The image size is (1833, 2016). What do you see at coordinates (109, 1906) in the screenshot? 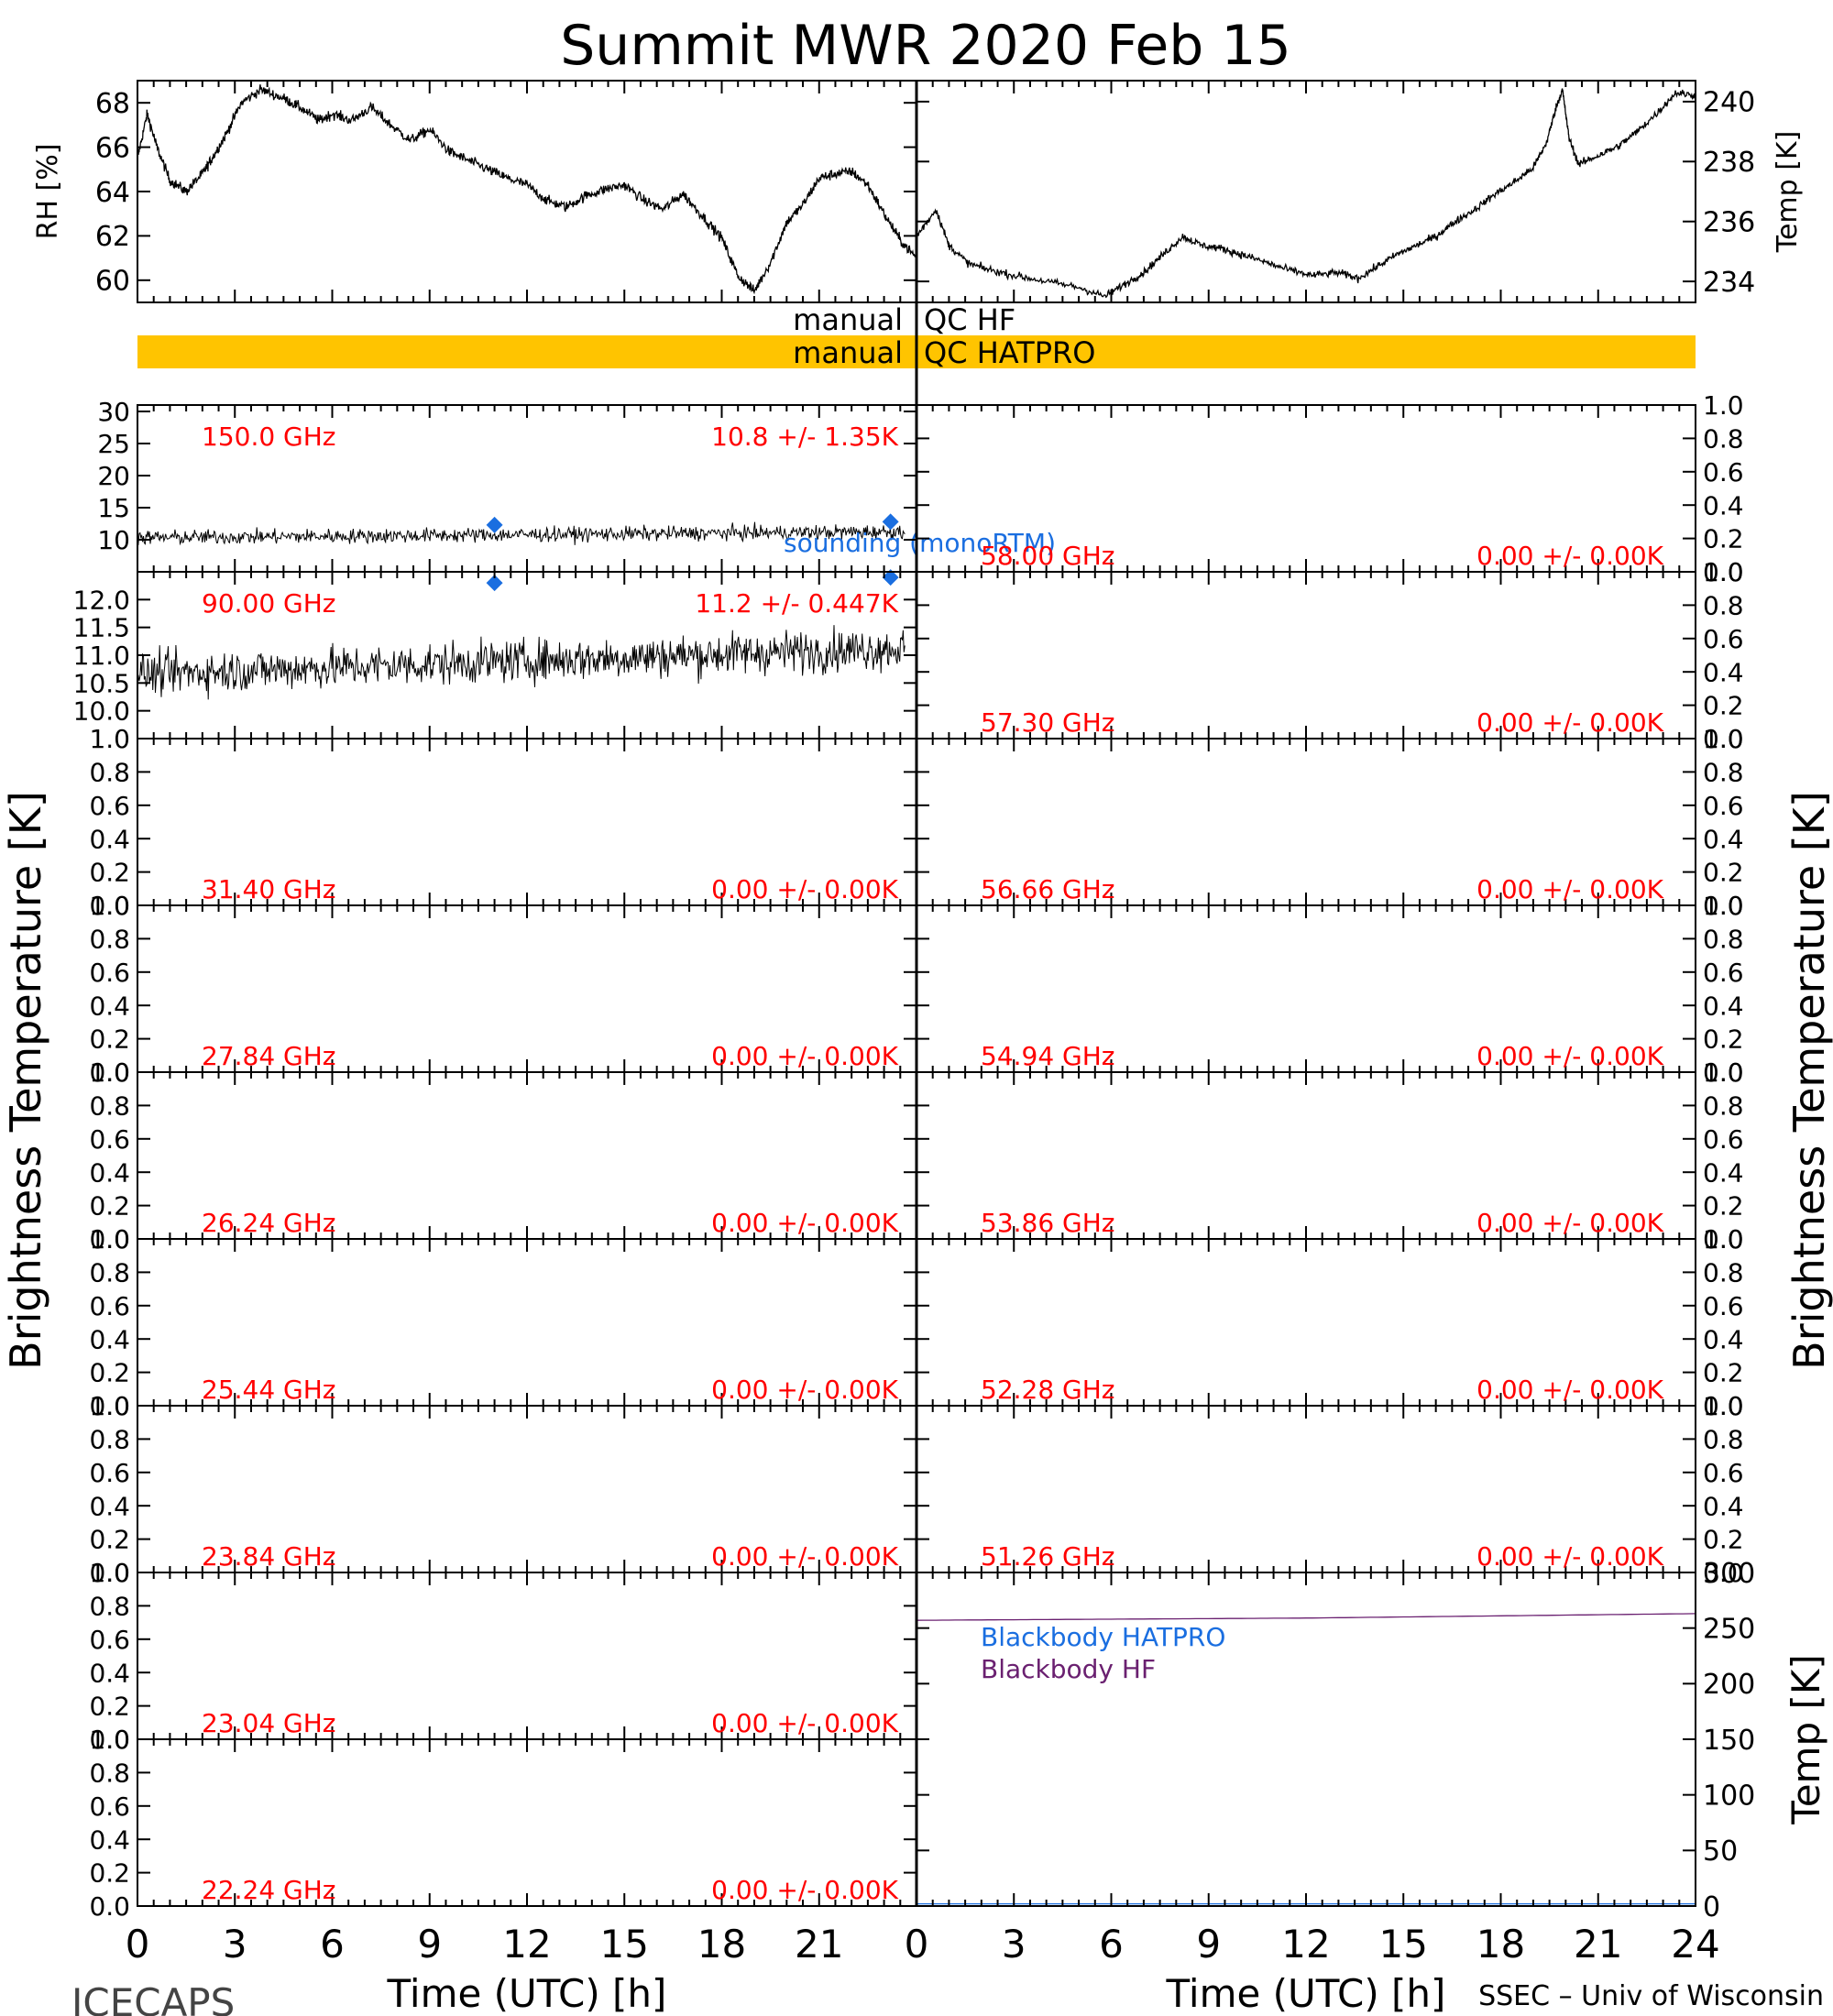
I see `left-channel-9-ytick-label: 0.0` at bounding box center [109, 1906].